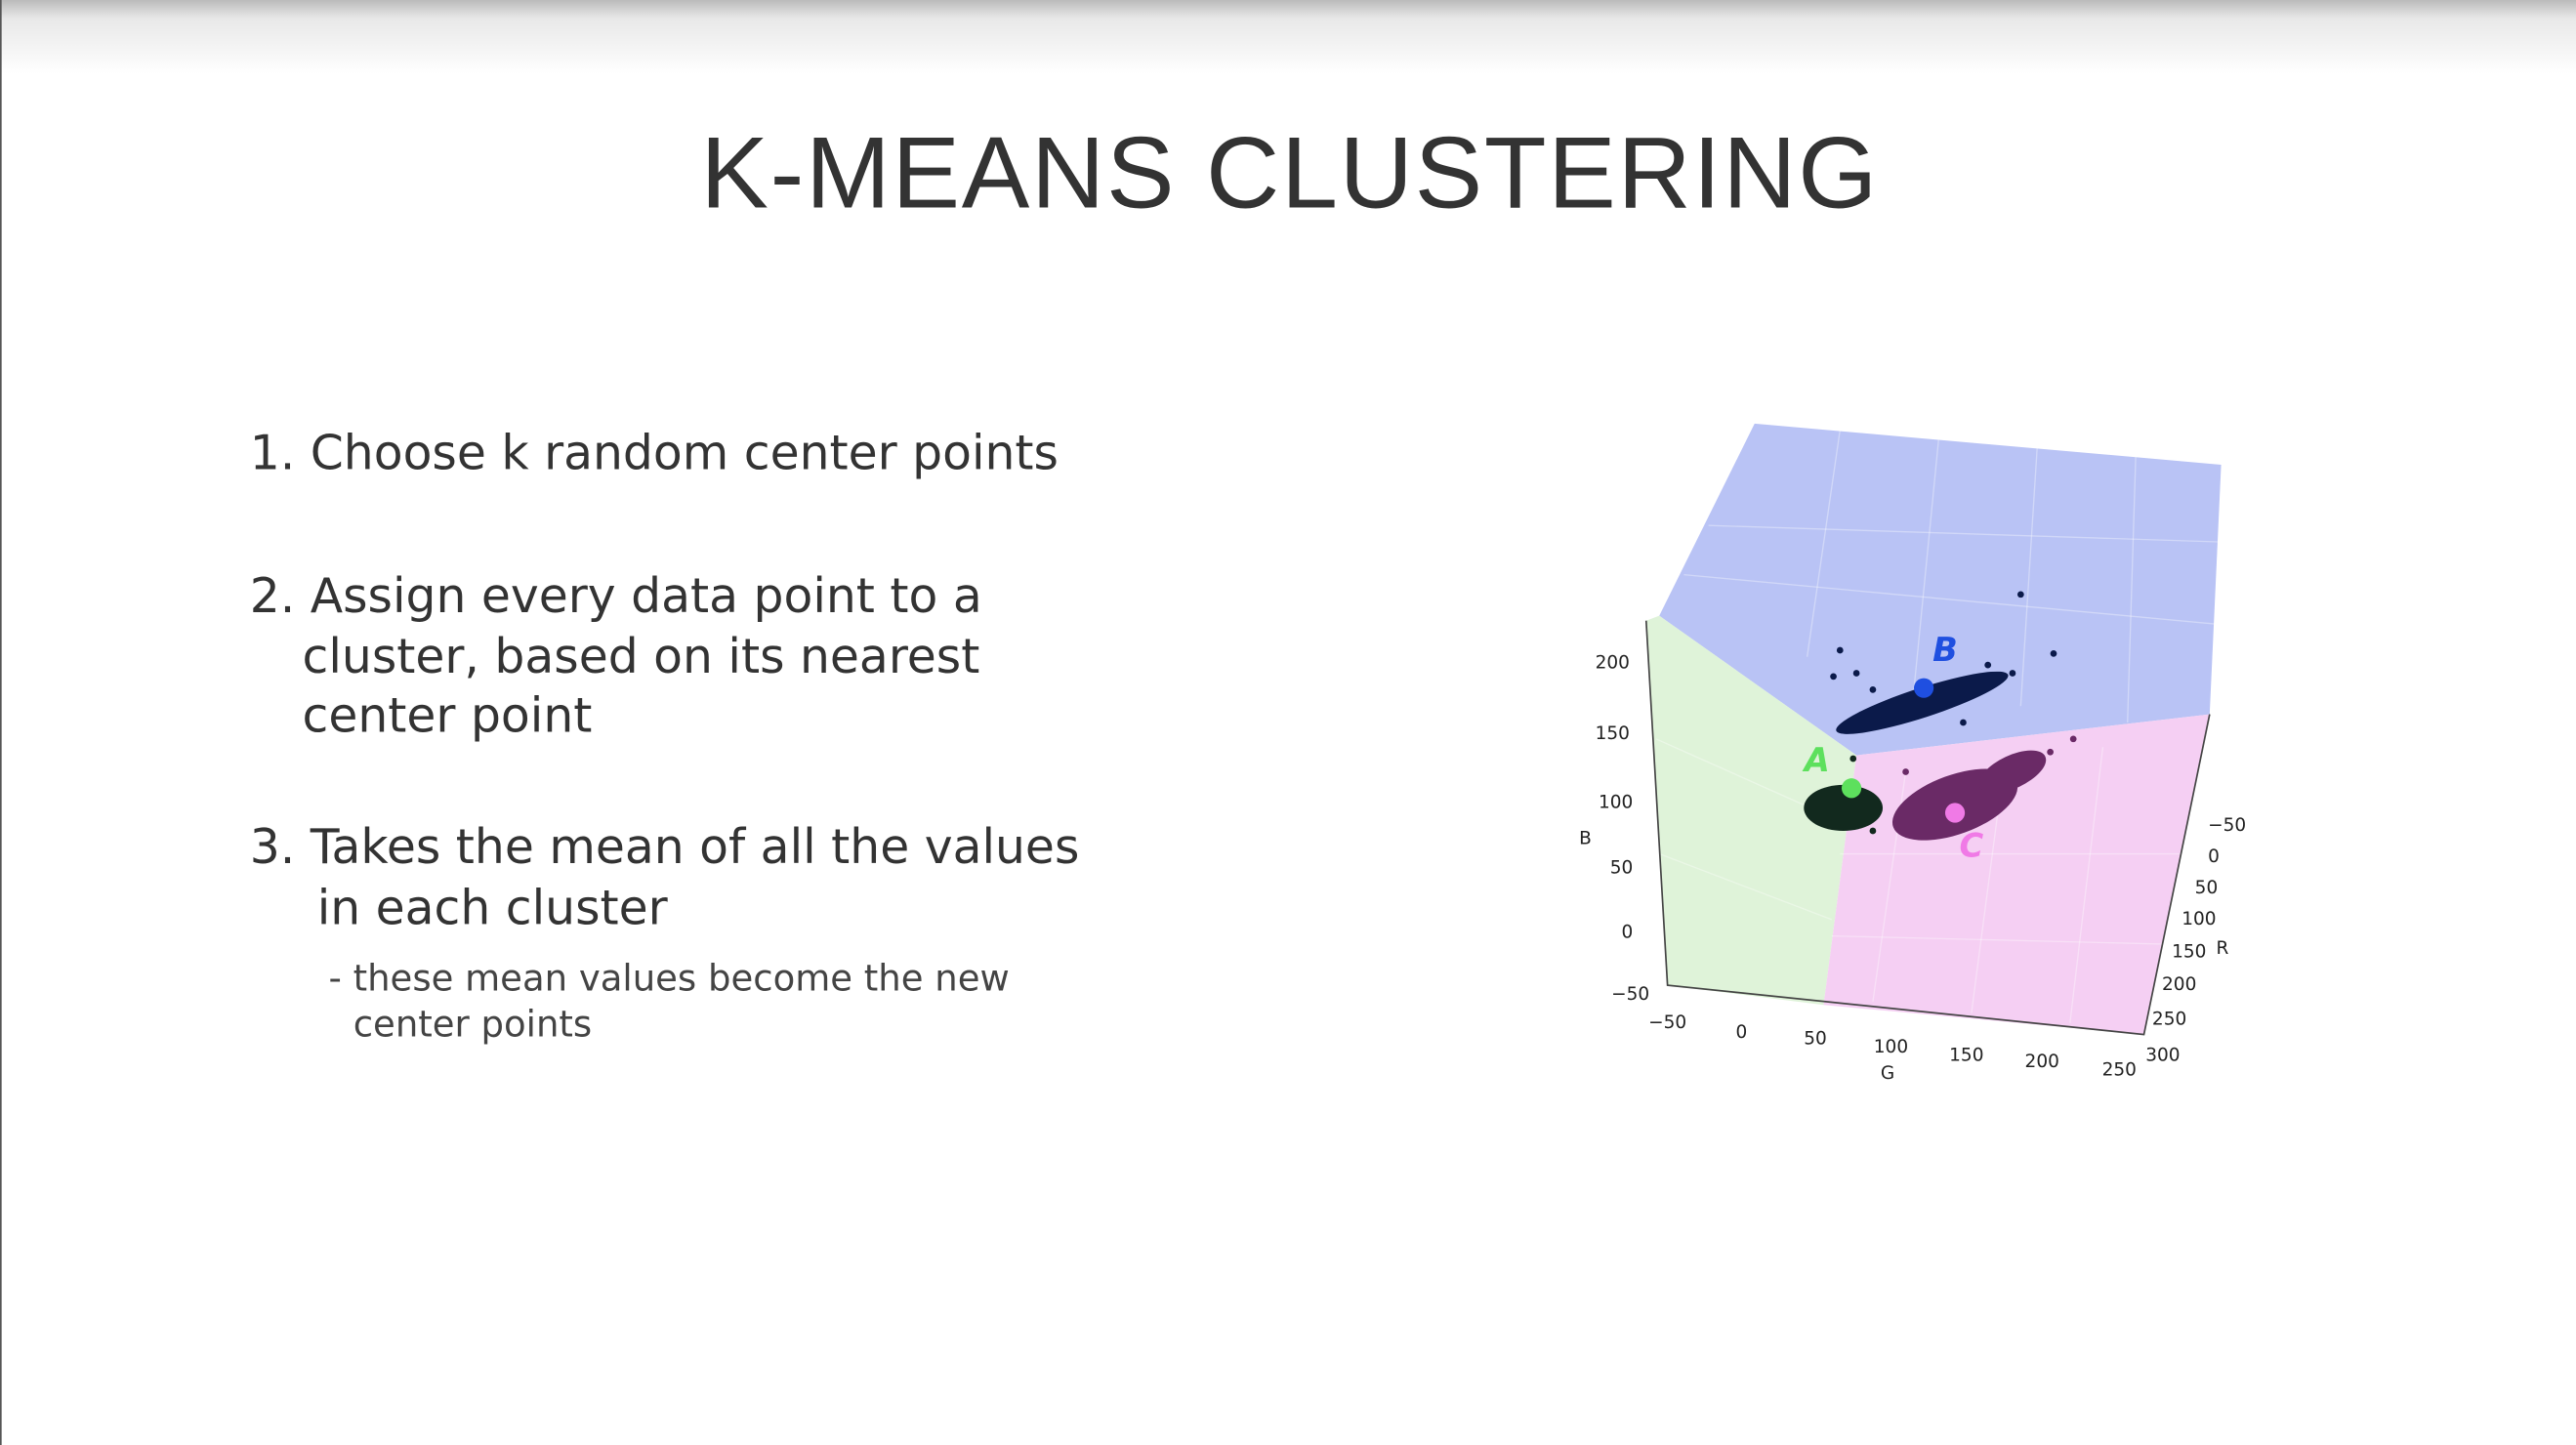 This screenshot has height=1445, width=2576. What do you see at coordinates (654, 453) in the screenshot?
I see `step-line: 1. Choose k random center points` at bounding box center [654, 453].